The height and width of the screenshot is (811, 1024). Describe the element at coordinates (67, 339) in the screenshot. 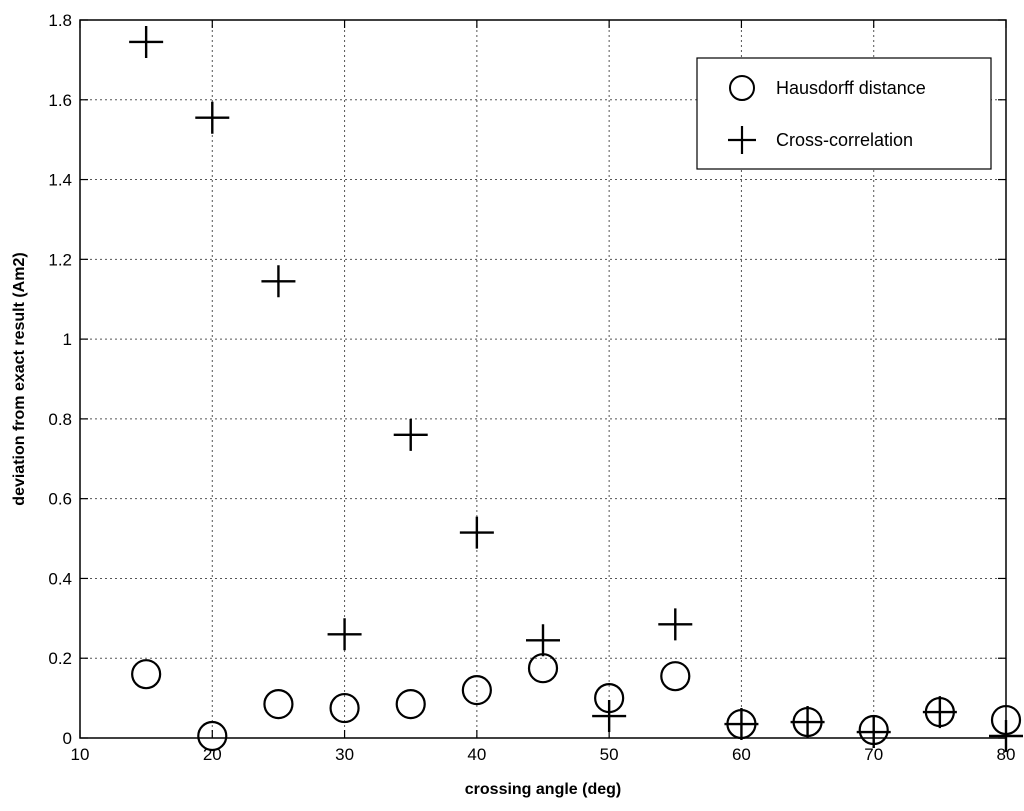

I see `y-tick-label: 1` at that location.